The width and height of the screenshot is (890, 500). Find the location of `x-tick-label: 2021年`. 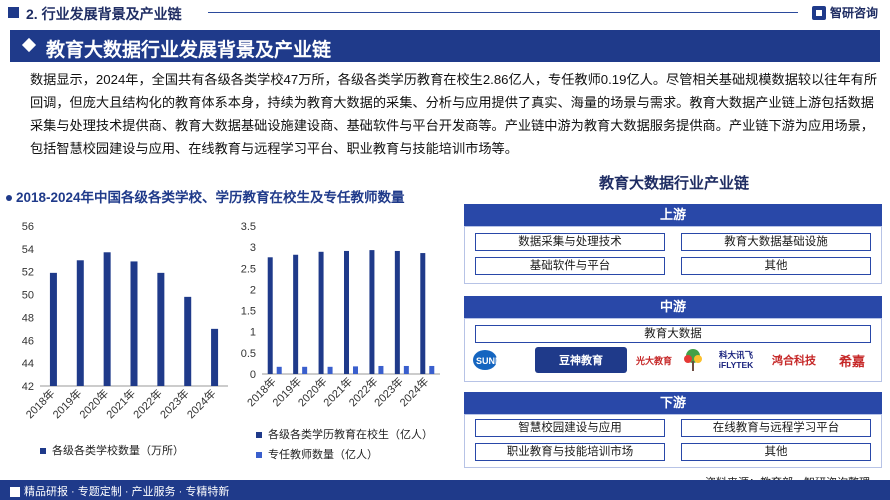

x-tick-label: 2021年 is located at coordinates (120, 403).